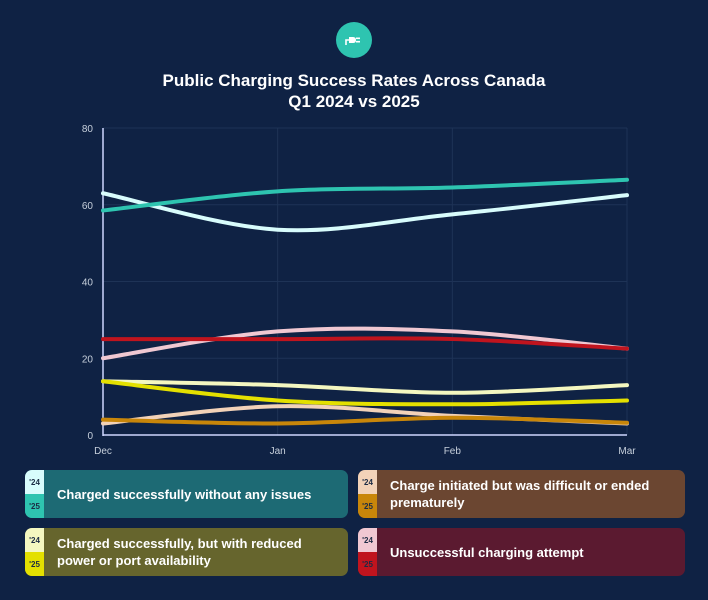 This screenshot has width=708, height=600. Describe the element at coordinates (103, 451) in the screenshot. I see `x-tick-label: Dec` at that location.